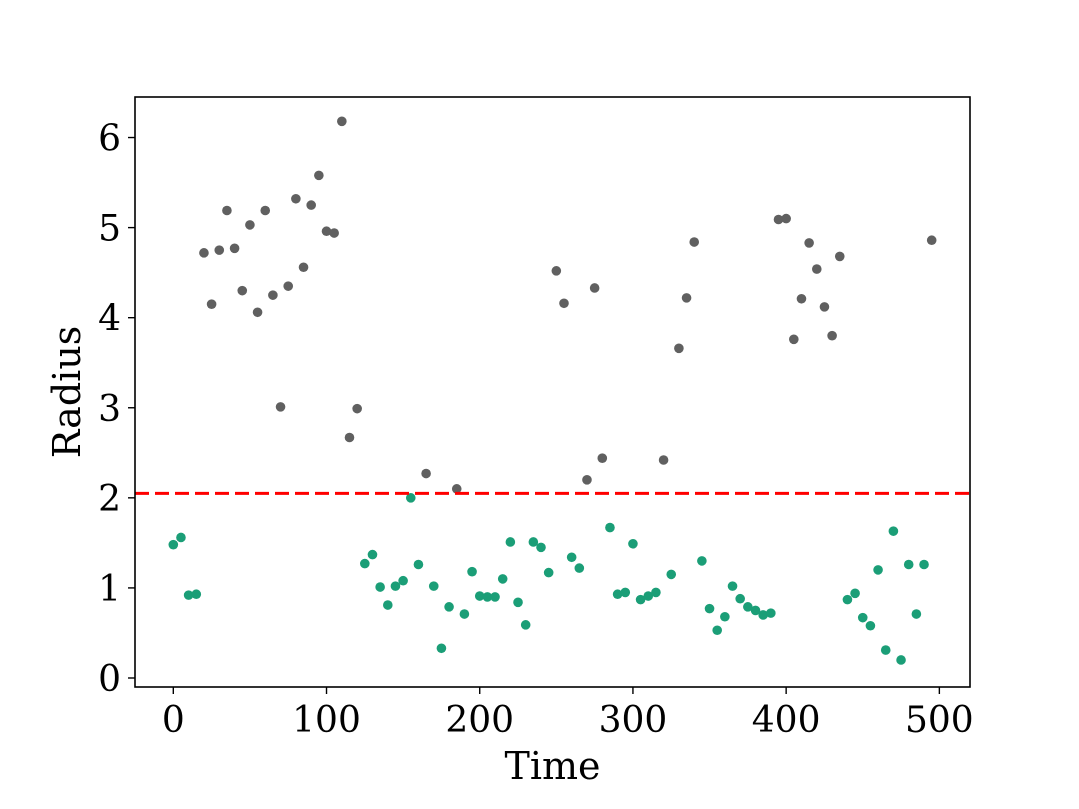  Describe the element at coordinates (786, 720) in the screenshot. I see `x-tick-label: 400` at that location.